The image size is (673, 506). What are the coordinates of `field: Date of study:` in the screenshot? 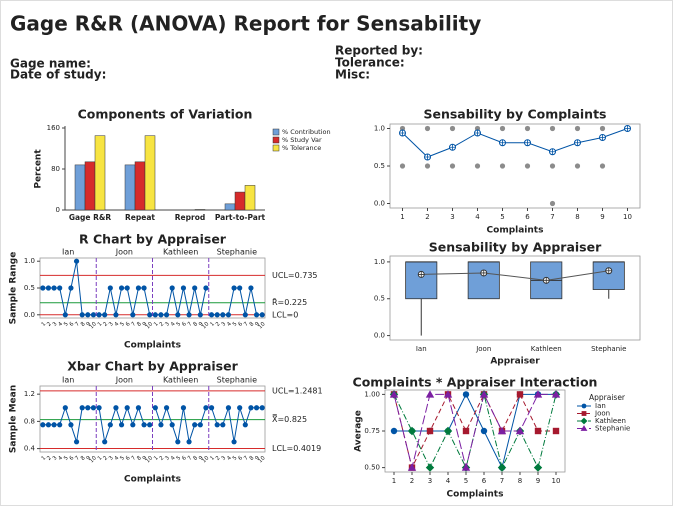 It's located at (58, 75).